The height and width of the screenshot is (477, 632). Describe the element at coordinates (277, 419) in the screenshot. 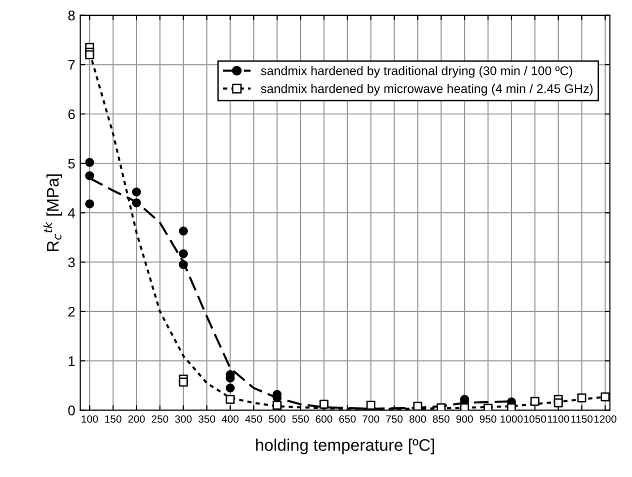

I see `x-tick-label: 500` at that location.